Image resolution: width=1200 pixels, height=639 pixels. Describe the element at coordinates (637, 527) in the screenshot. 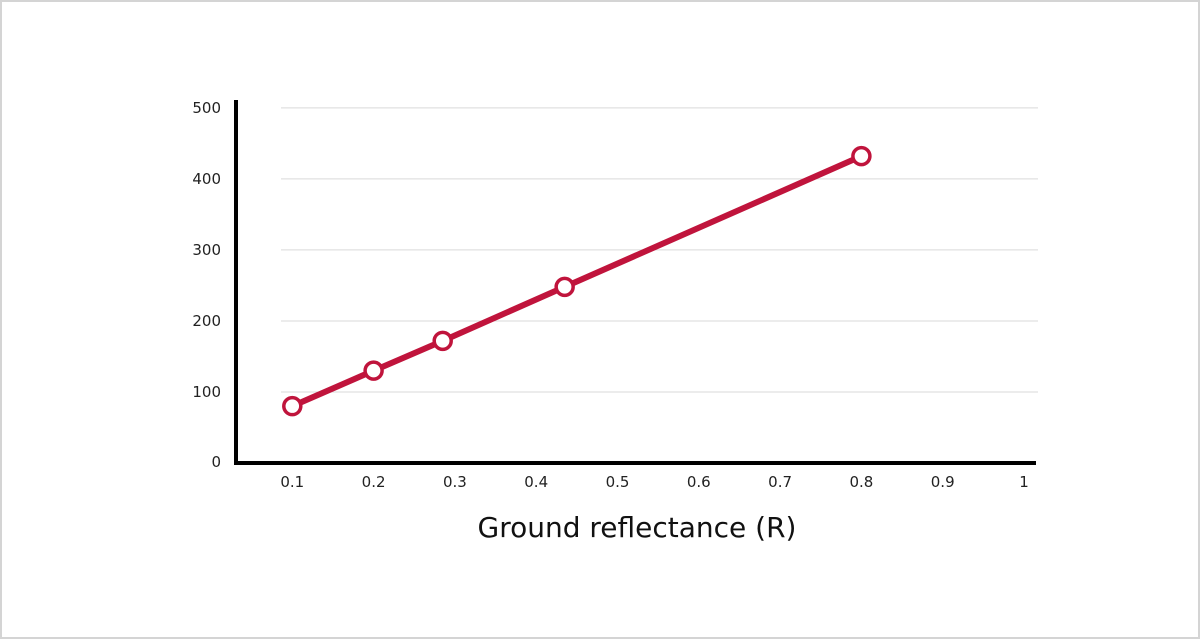

I see `x-axis-label: Ground reflectance (R)` at that location.